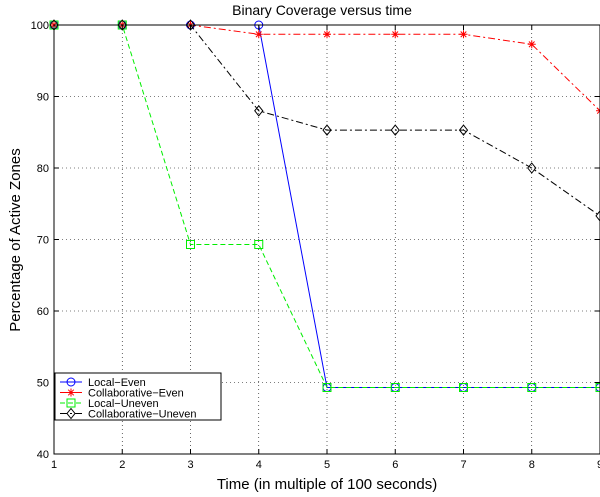 The width and height of the screenshot is (600, 497). I want to click on x-tick-label: 3, so click(190, 465).